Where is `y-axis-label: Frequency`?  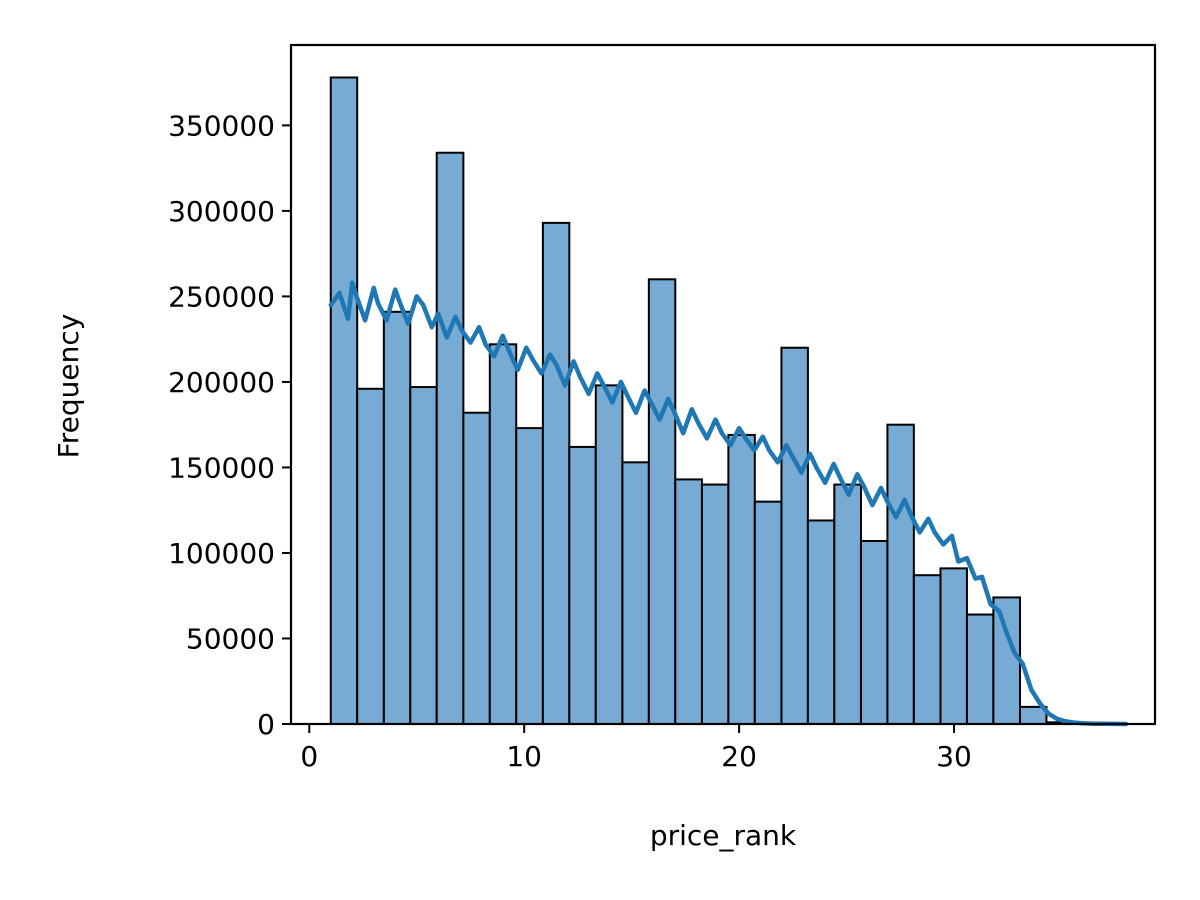
y-axis-label: Frequency is located at coordinates (68, 386).